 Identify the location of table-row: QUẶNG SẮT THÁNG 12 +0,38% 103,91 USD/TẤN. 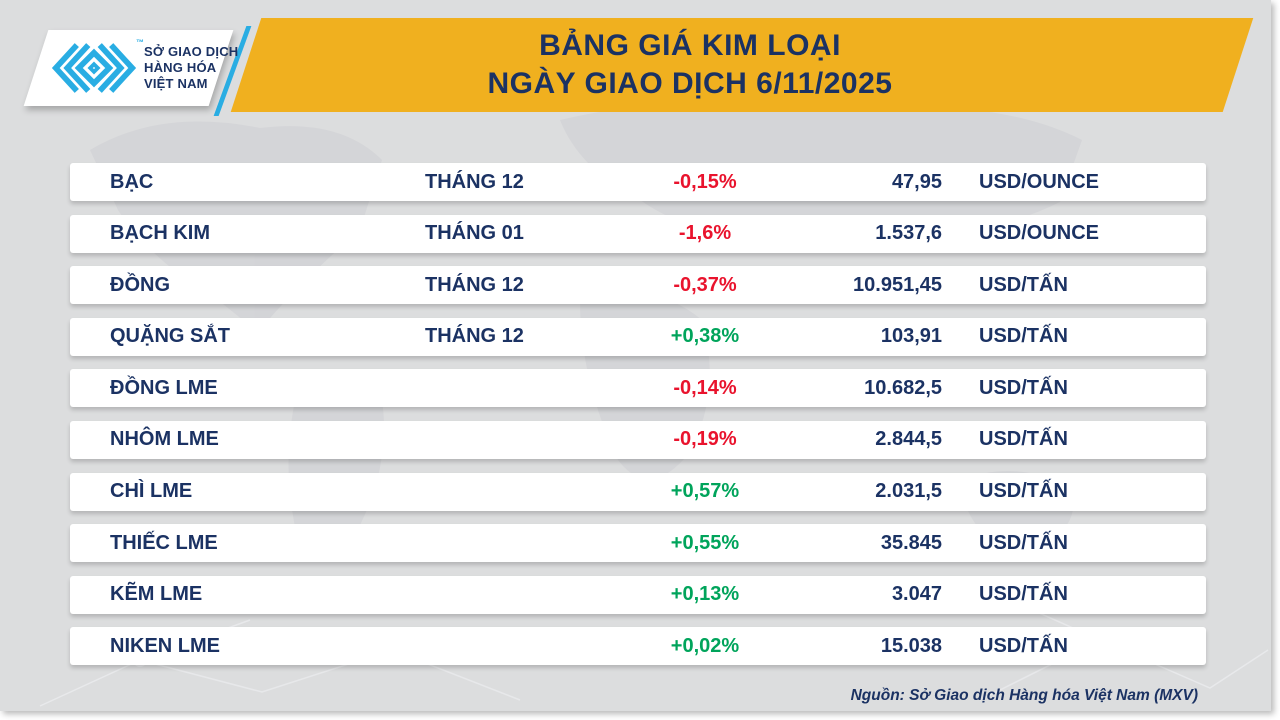
(638, 336).